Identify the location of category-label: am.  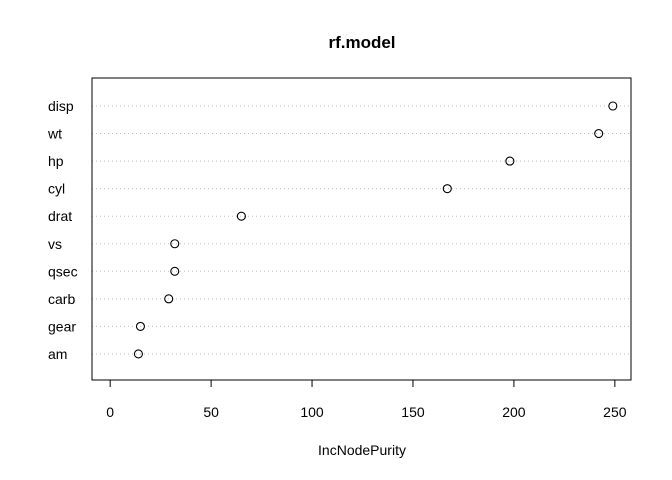
(57, 354).